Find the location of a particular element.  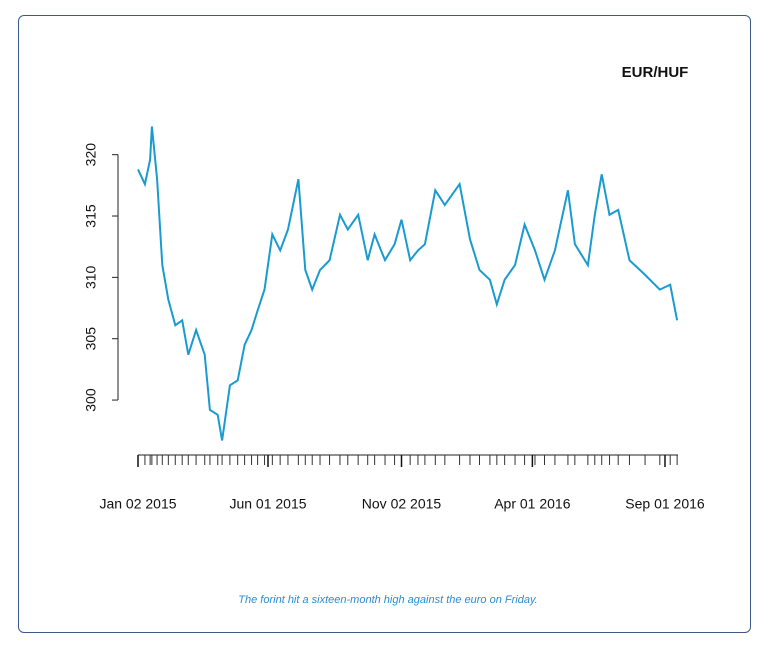

chart-title: EUR/HUF is located at coordinates (655, 72).